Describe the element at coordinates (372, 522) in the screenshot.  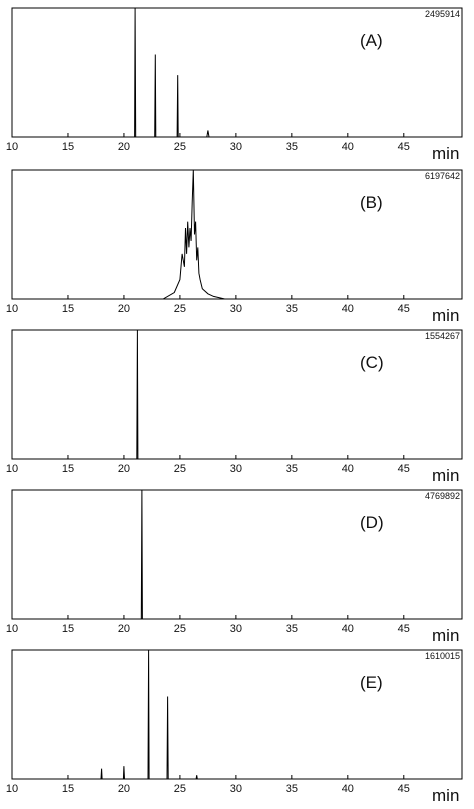
I see `panel-label: (D)` at that location.